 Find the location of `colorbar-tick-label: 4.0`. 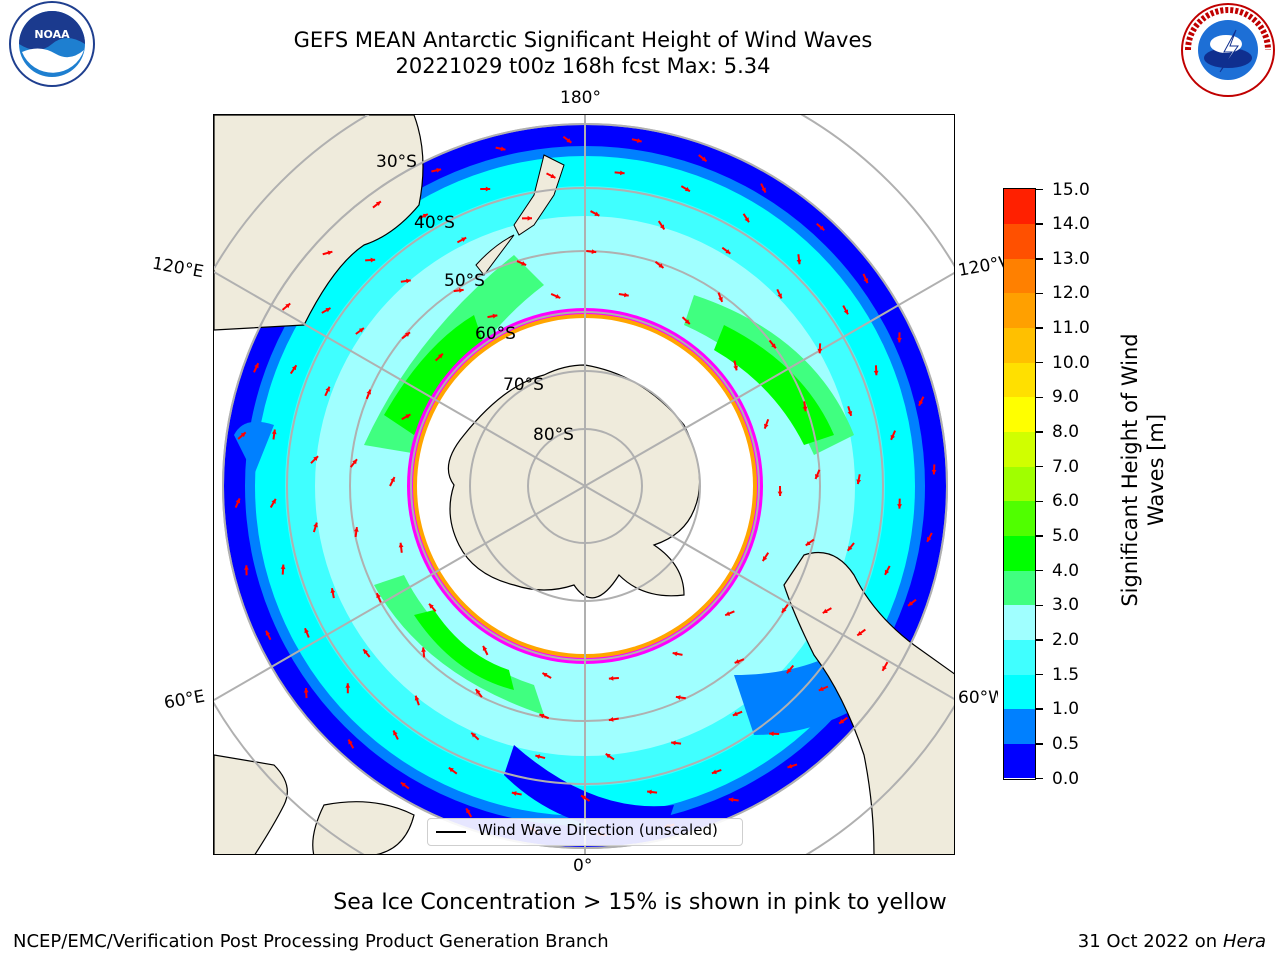

colorbar-tick-label: 4.0 is located at coordinates (1066, 570).